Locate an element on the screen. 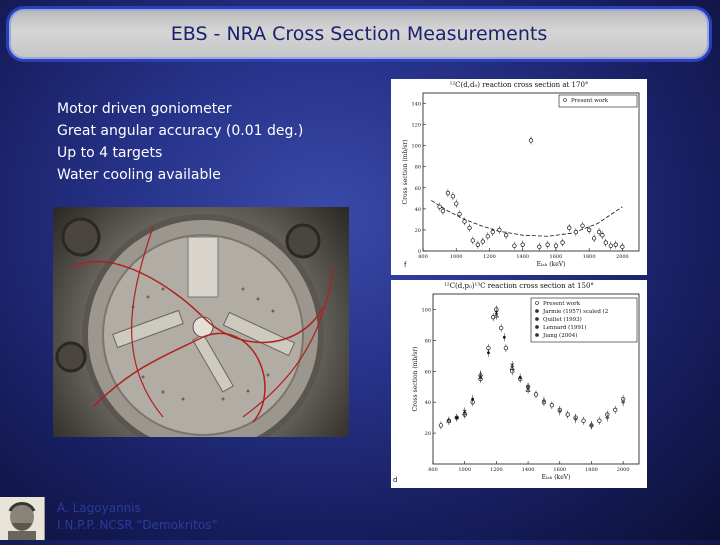  x-tick-label: 2000 is located at coordinates (623, 470).